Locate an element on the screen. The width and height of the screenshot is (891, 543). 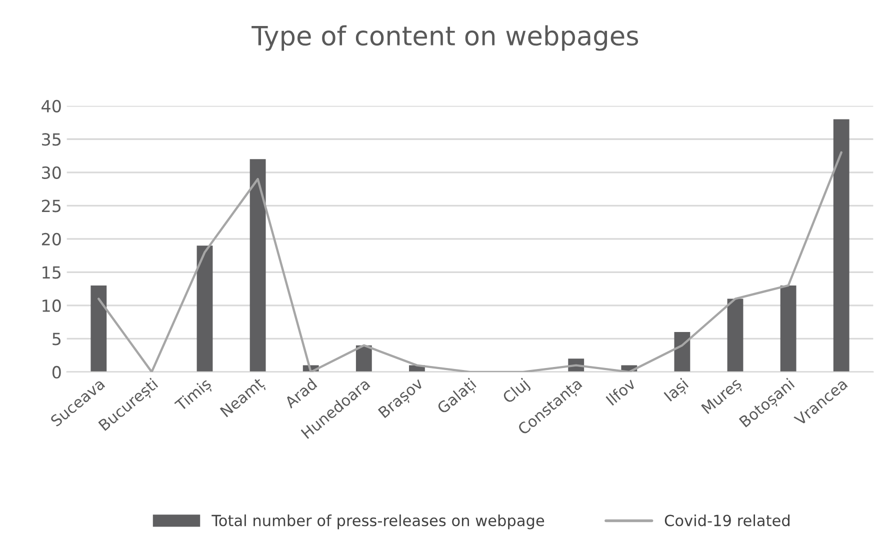
y-tick-label: 10 is located at coordinates (51, 305).